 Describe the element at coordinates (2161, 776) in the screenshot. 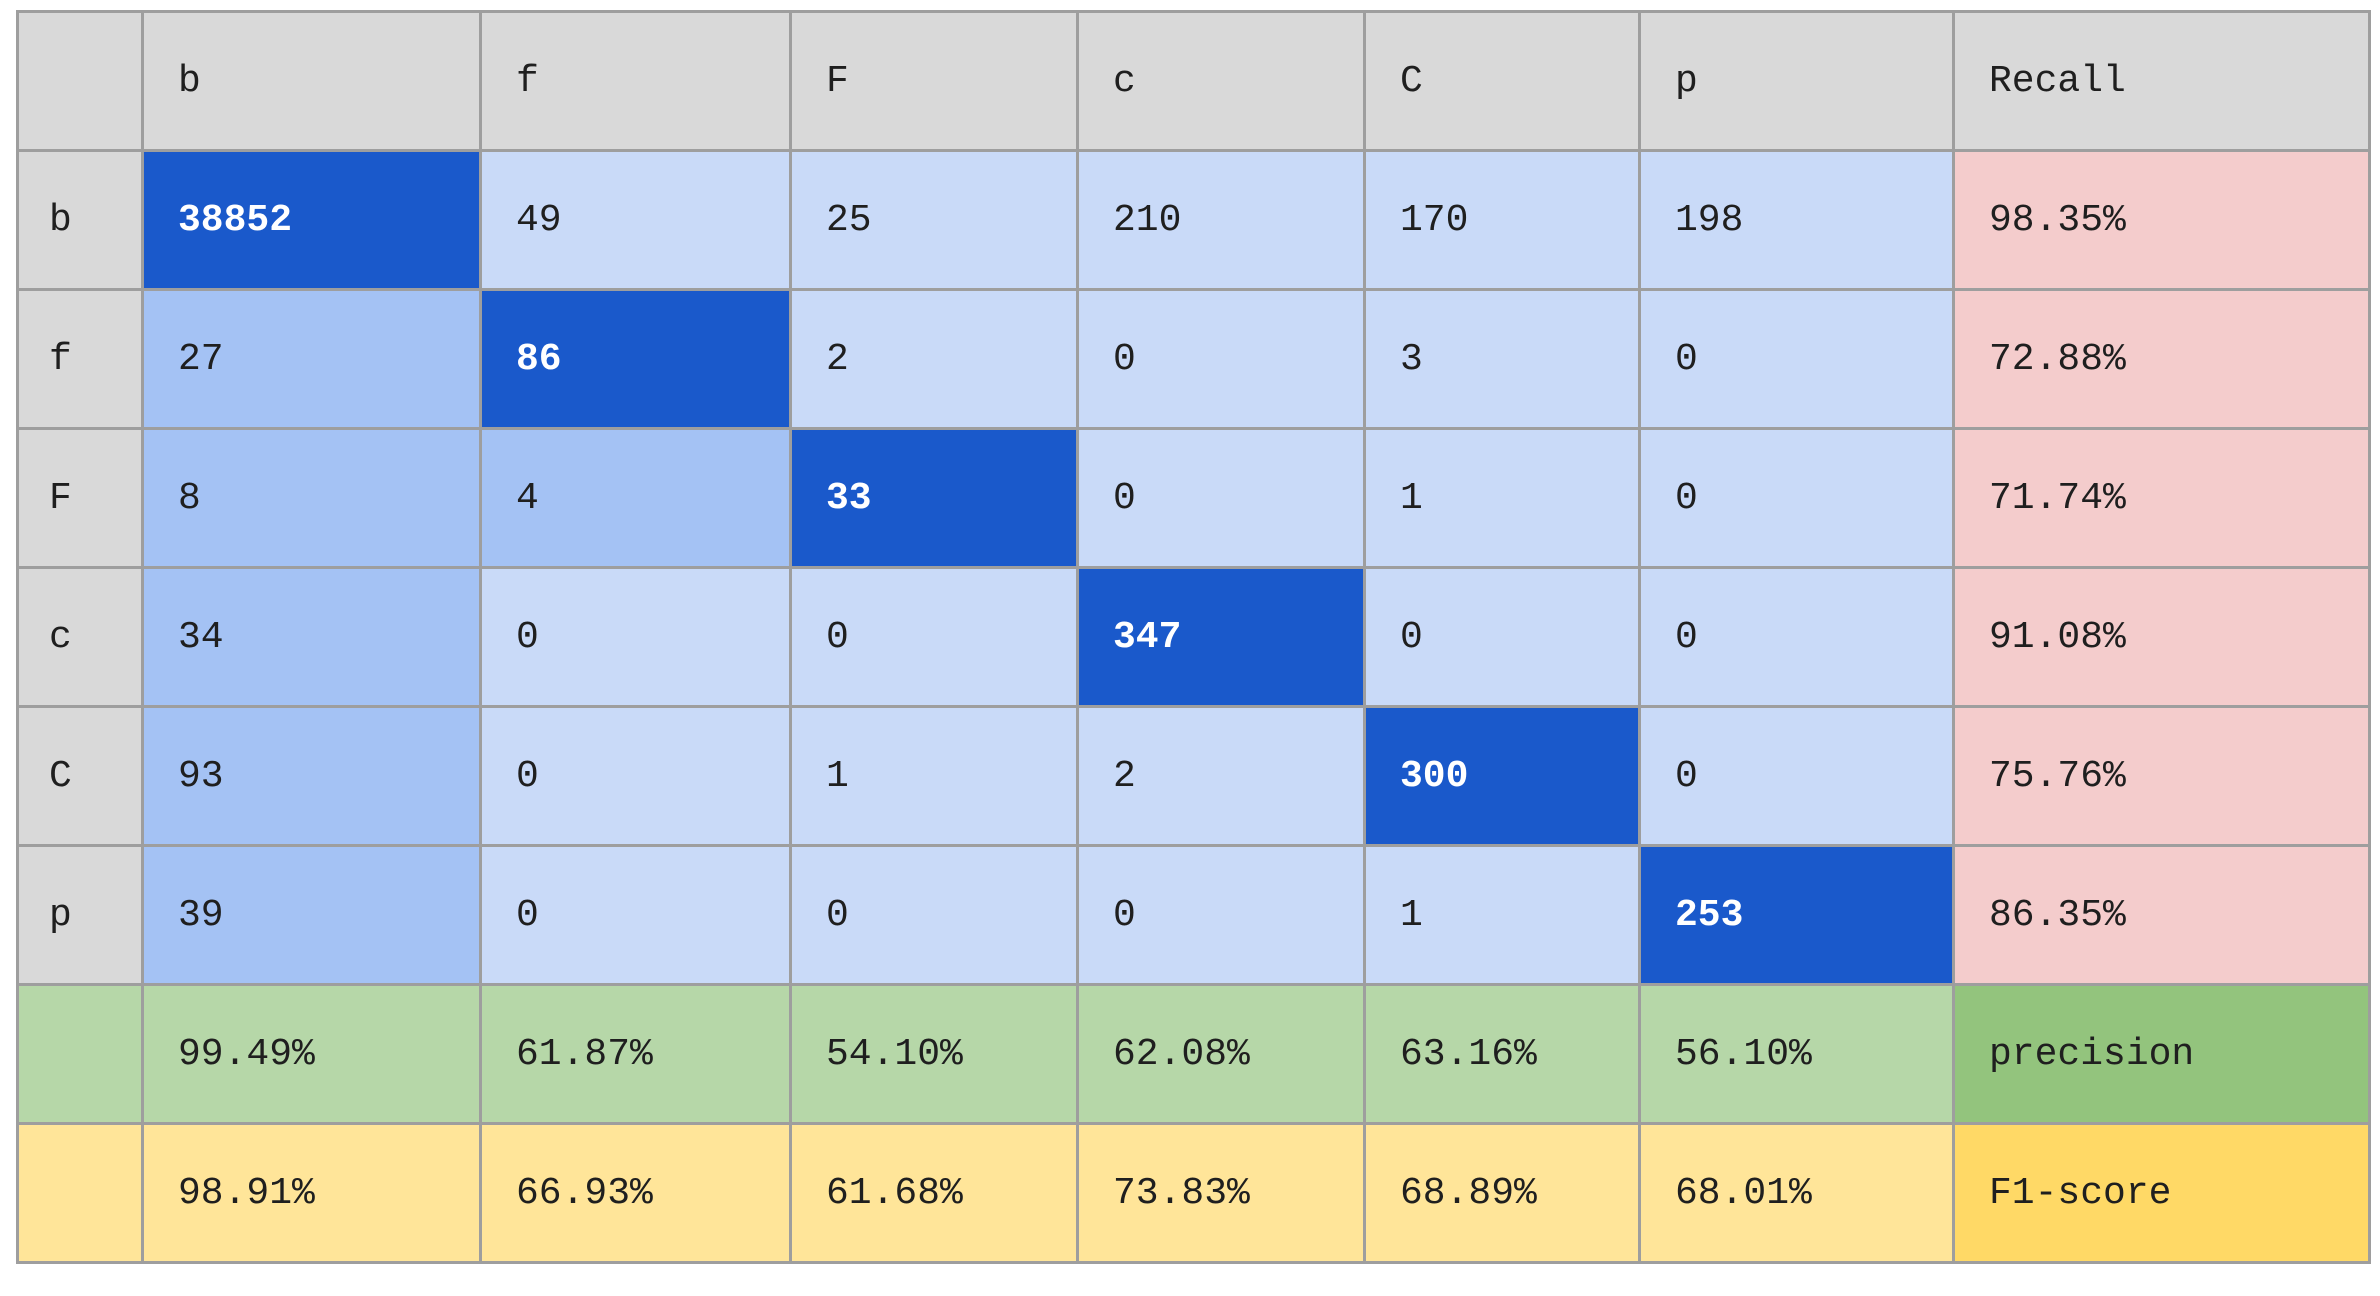

I see `recall-cell: 75.76%` at that location.